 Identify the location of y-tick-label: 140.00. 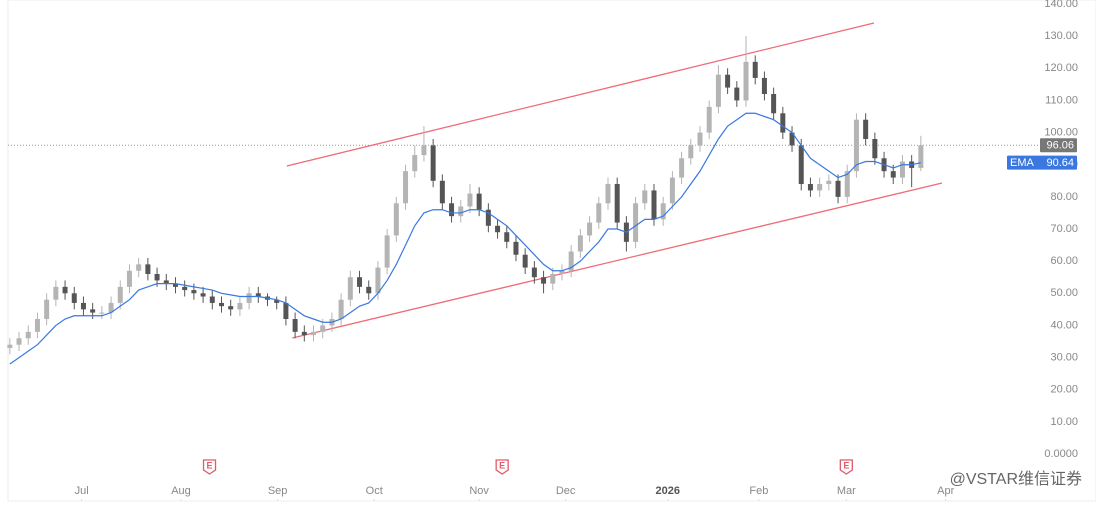
(1061, 5).